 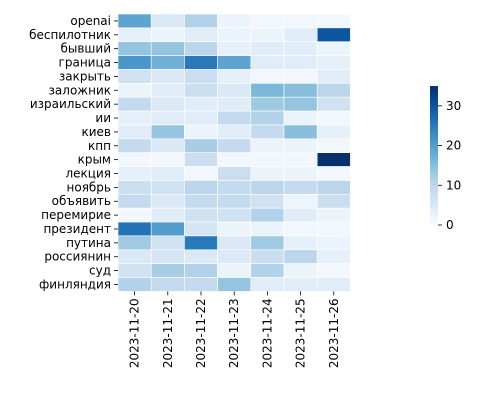 I want to click on y-axis-tick-label: путина, so click(x=88, y=243).